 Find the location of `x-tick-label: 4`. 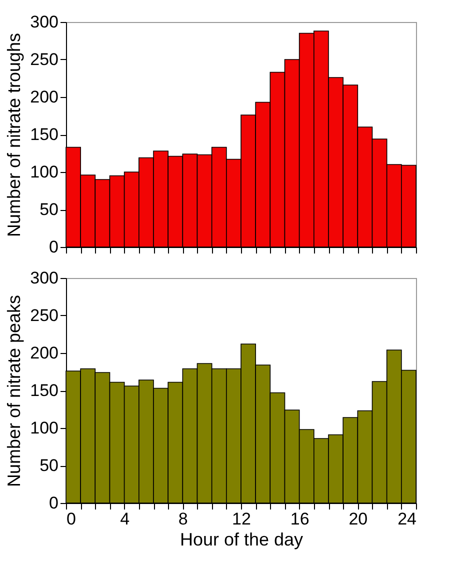

x-tick-label: 4 is located at coordinates (125, 519).